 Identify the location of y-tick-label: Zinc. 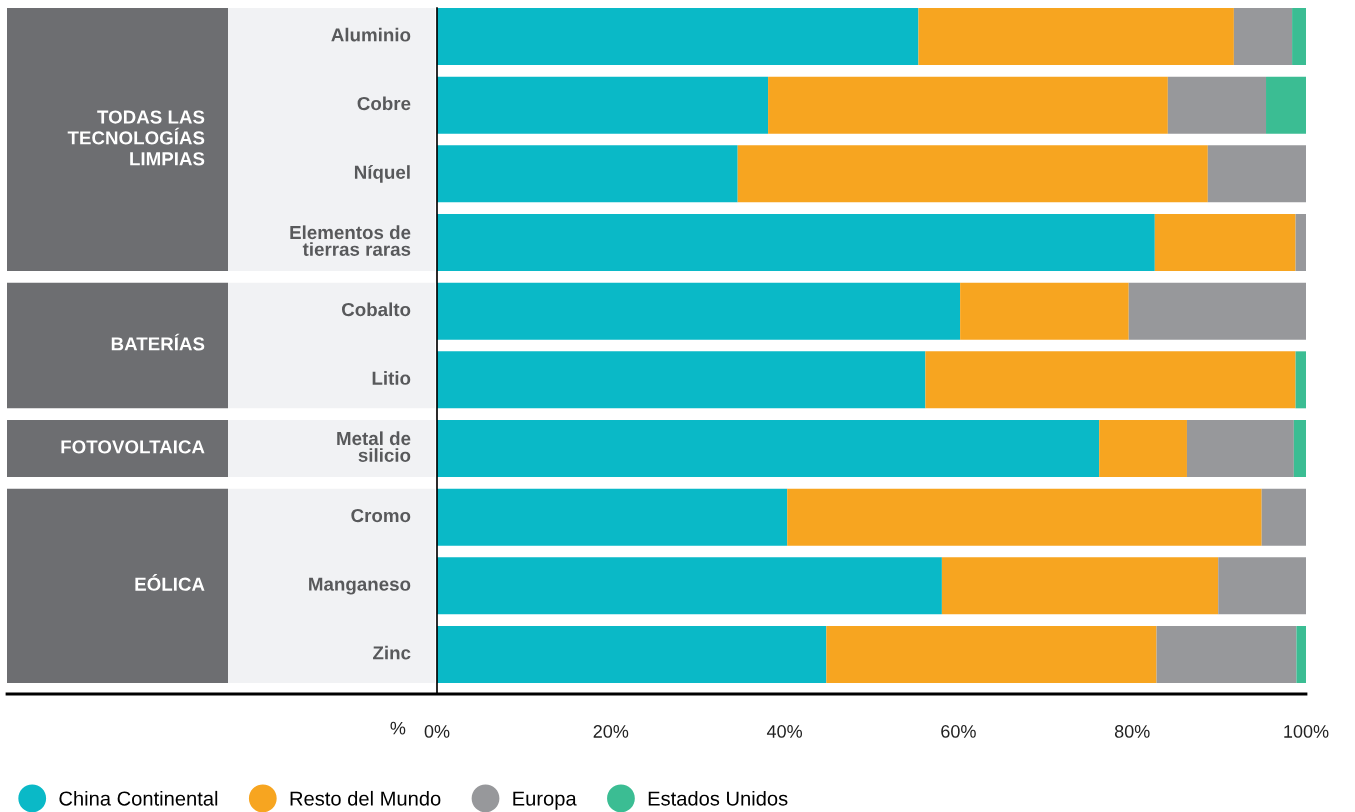
(392, 652).